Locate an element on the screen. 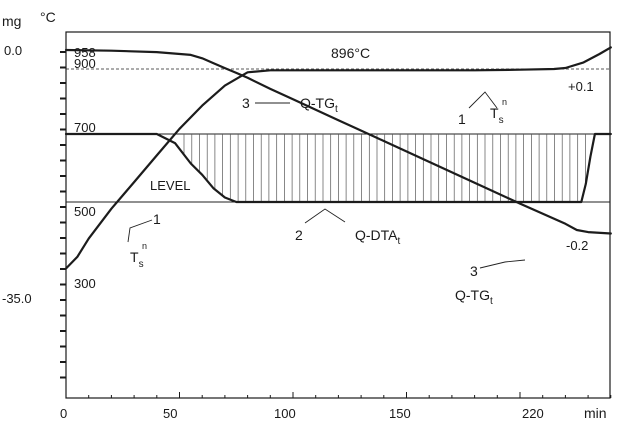  ts-right-sub: s is located at coordinates (501, 120).